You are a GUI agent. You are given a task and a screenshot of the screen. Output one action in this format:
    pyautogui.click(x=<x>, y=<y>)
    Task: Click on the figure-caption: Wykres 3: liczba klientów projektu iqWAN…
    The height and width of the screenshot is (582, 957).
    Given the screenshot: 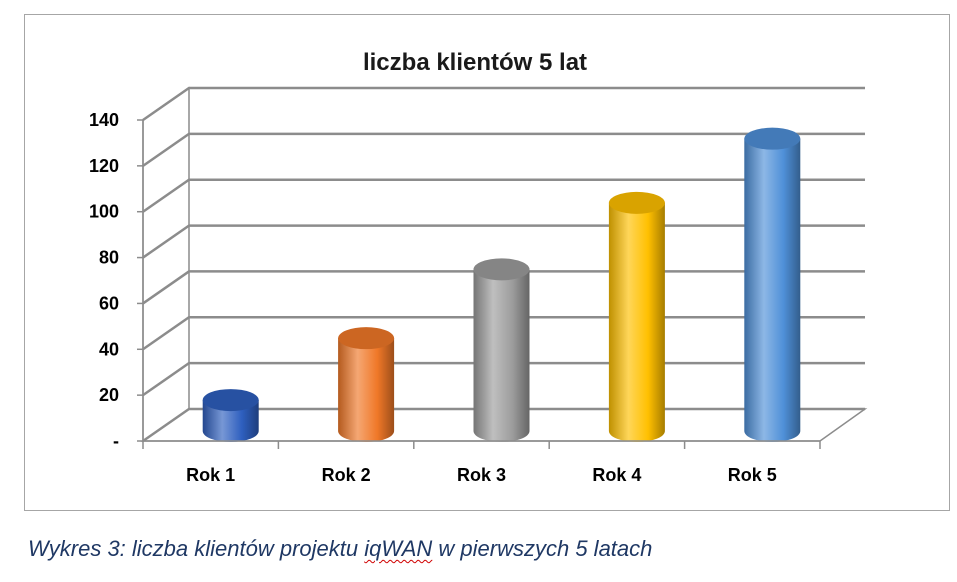 What is the action you would take?
    pyautogui.click(x=340, y=549)
    